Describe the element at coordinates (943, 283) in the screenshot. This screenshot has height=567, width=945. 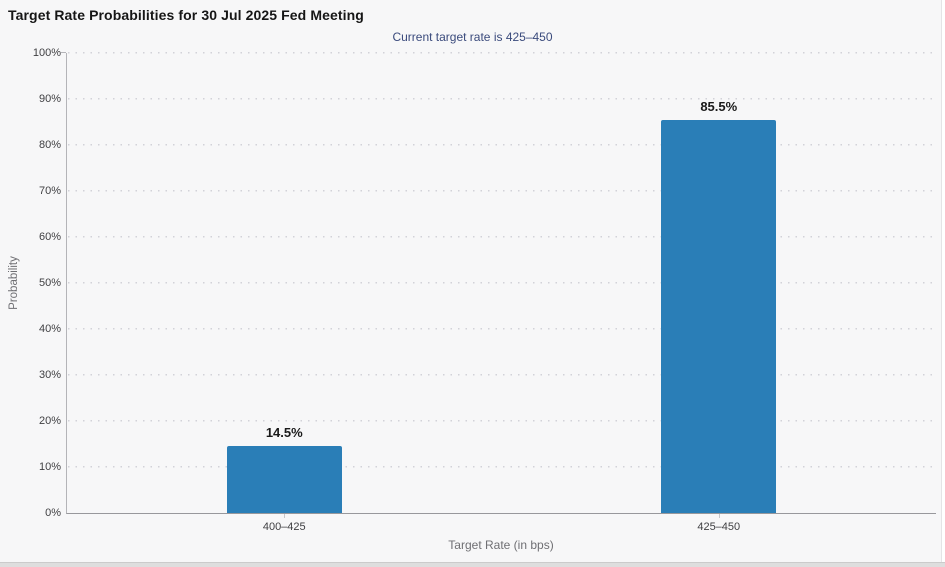
I see `right-edge-border` at that location.